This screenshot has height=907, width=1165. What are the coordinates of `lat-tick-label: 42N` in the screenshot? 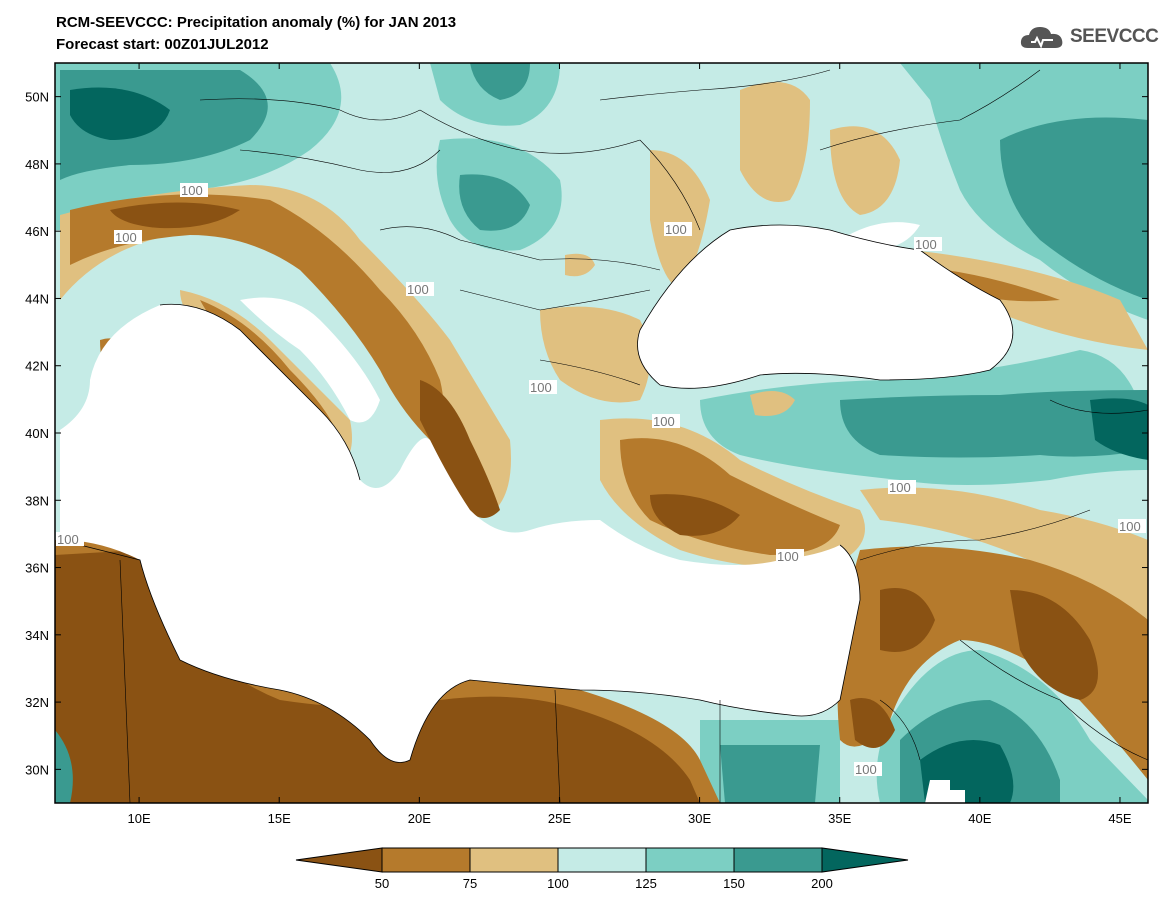 It's located at (37, 366).